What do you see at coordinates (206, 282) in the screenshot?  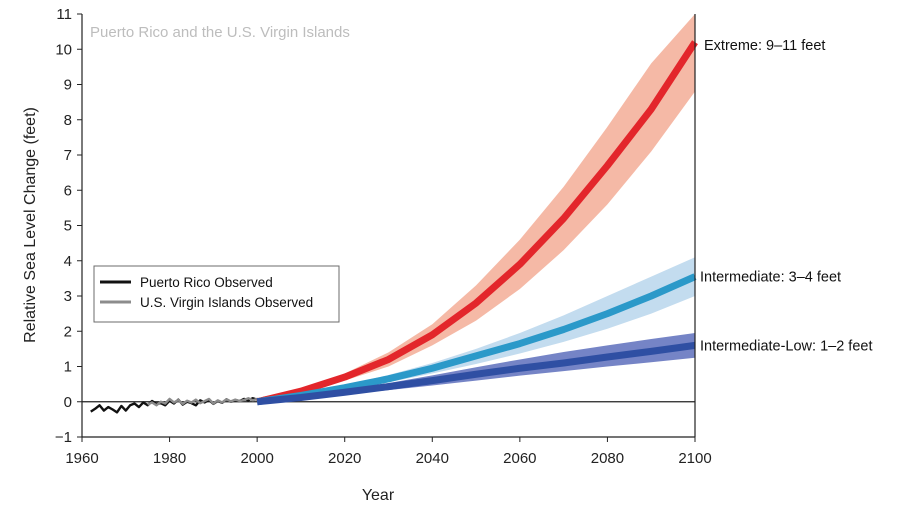 I see `legend-label-puerto-rico: Puerto Rico Observed` at bounding box center [206, 282].